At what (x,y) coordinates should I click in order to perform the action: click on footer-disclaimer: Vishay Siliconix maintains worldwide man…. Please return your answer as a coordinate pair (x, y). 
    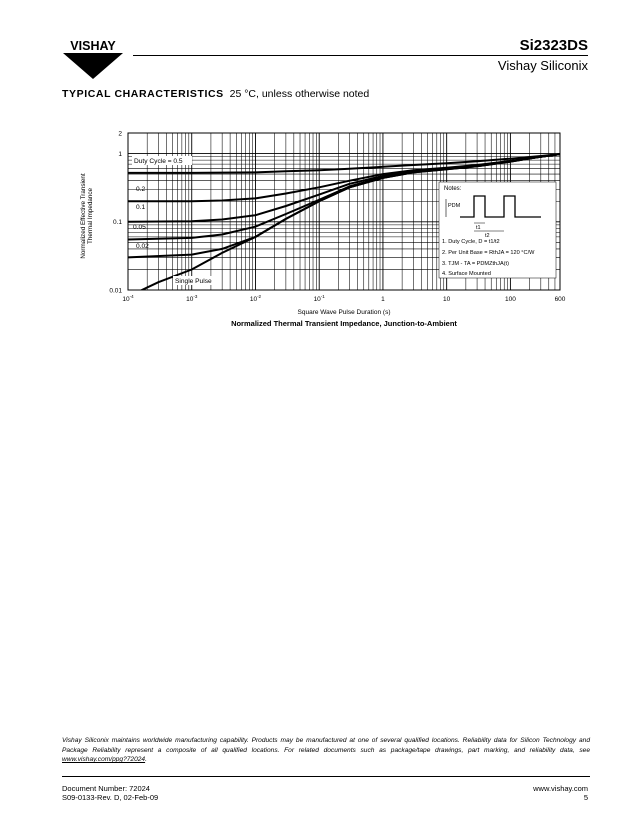
    Looking at the image, I should click on (326, 750).